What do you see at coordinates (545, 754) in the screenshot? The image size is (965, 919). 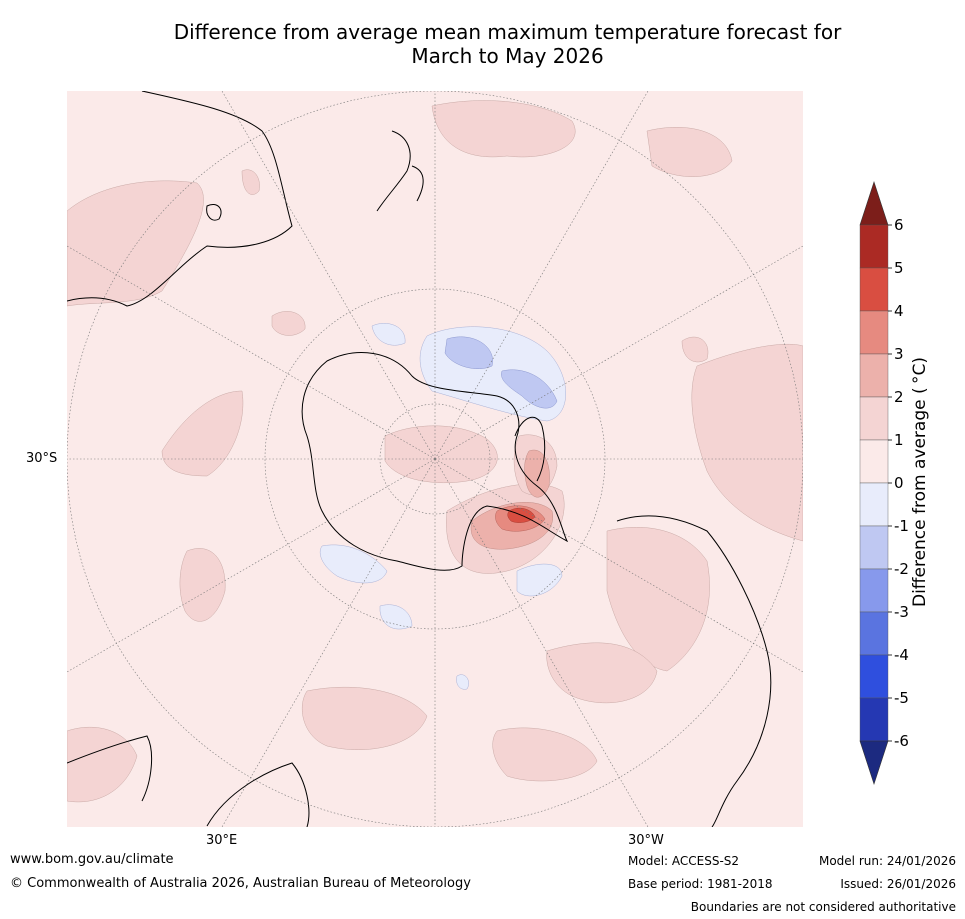 I see `anomaly-area-far-south` at bounding box center [545, 754].